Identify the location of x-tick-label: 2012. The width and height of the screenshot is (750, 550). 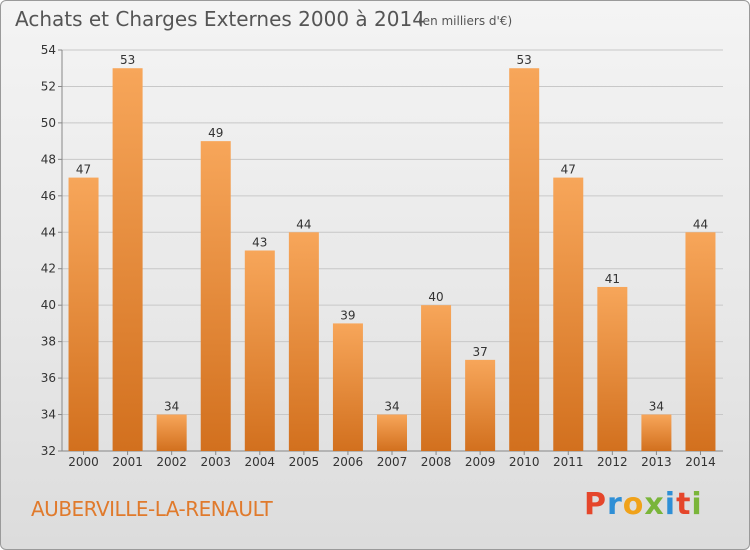
(612, 462).